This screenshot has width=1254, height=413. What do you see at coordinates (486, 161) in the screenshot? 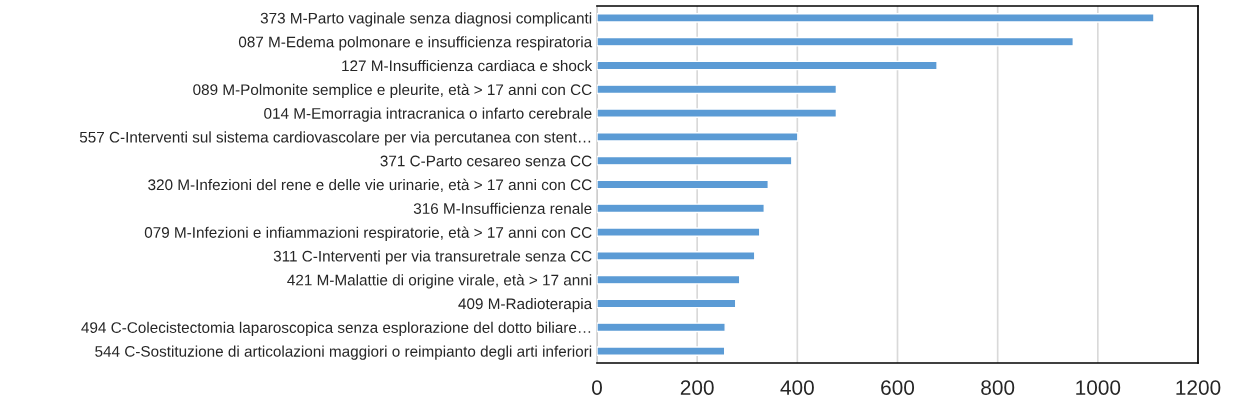
I see `y-tick-label: 371 C-Parto cesareo senza CC` at bounding box center [486, 161].